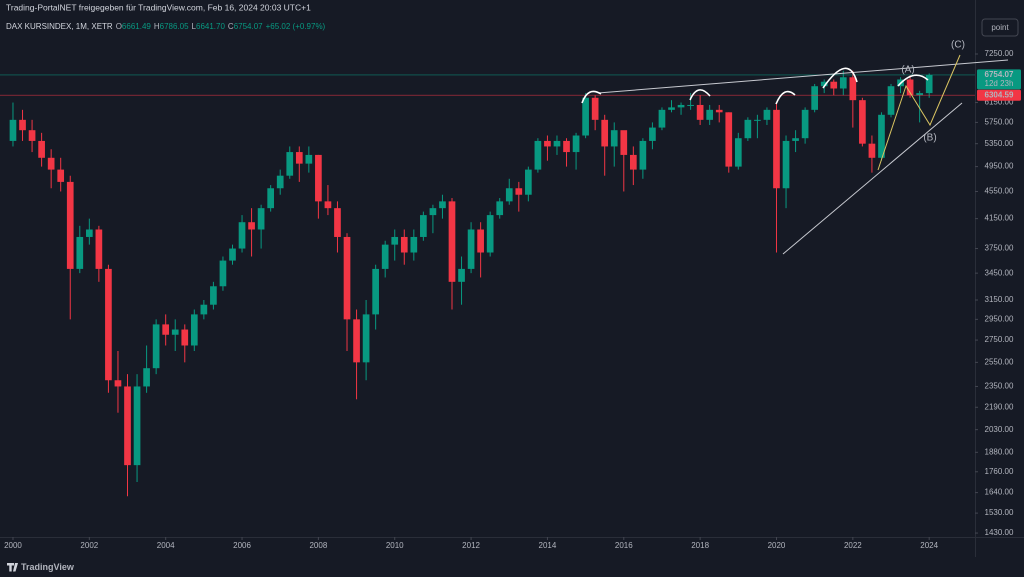  Describe the element at coordinates (248, 26) in the screenshot. I see `legend-value: 6754.07` at that location.